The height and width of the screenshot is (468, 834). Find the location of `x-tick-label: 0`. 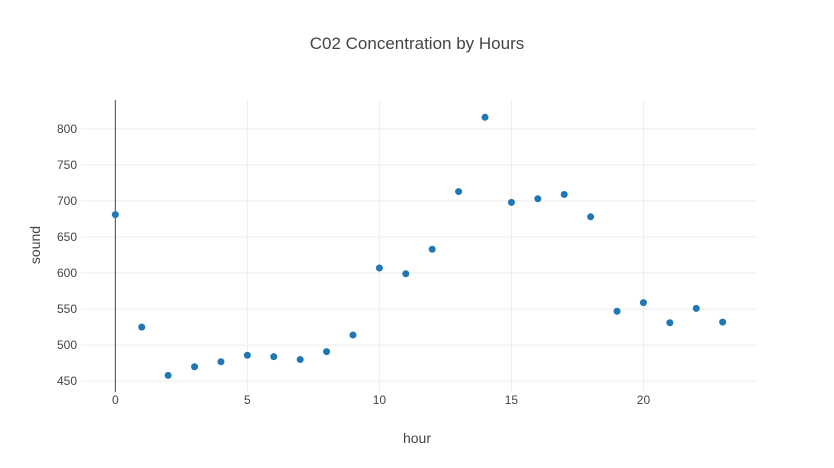

x-tick-label: 0 is located at coordinates (115, 400).